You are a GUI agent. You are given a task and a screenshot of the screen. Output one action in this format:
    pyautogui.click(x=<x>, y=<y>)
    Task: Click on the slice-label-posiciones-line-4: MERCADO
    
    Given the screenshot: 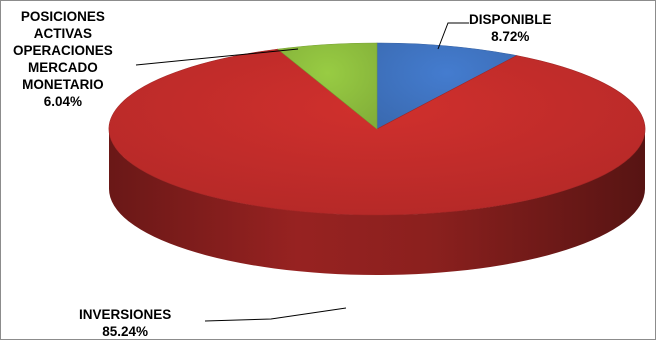 What is the action you would take?
    pyautogui.click(x=63, y=67)
    